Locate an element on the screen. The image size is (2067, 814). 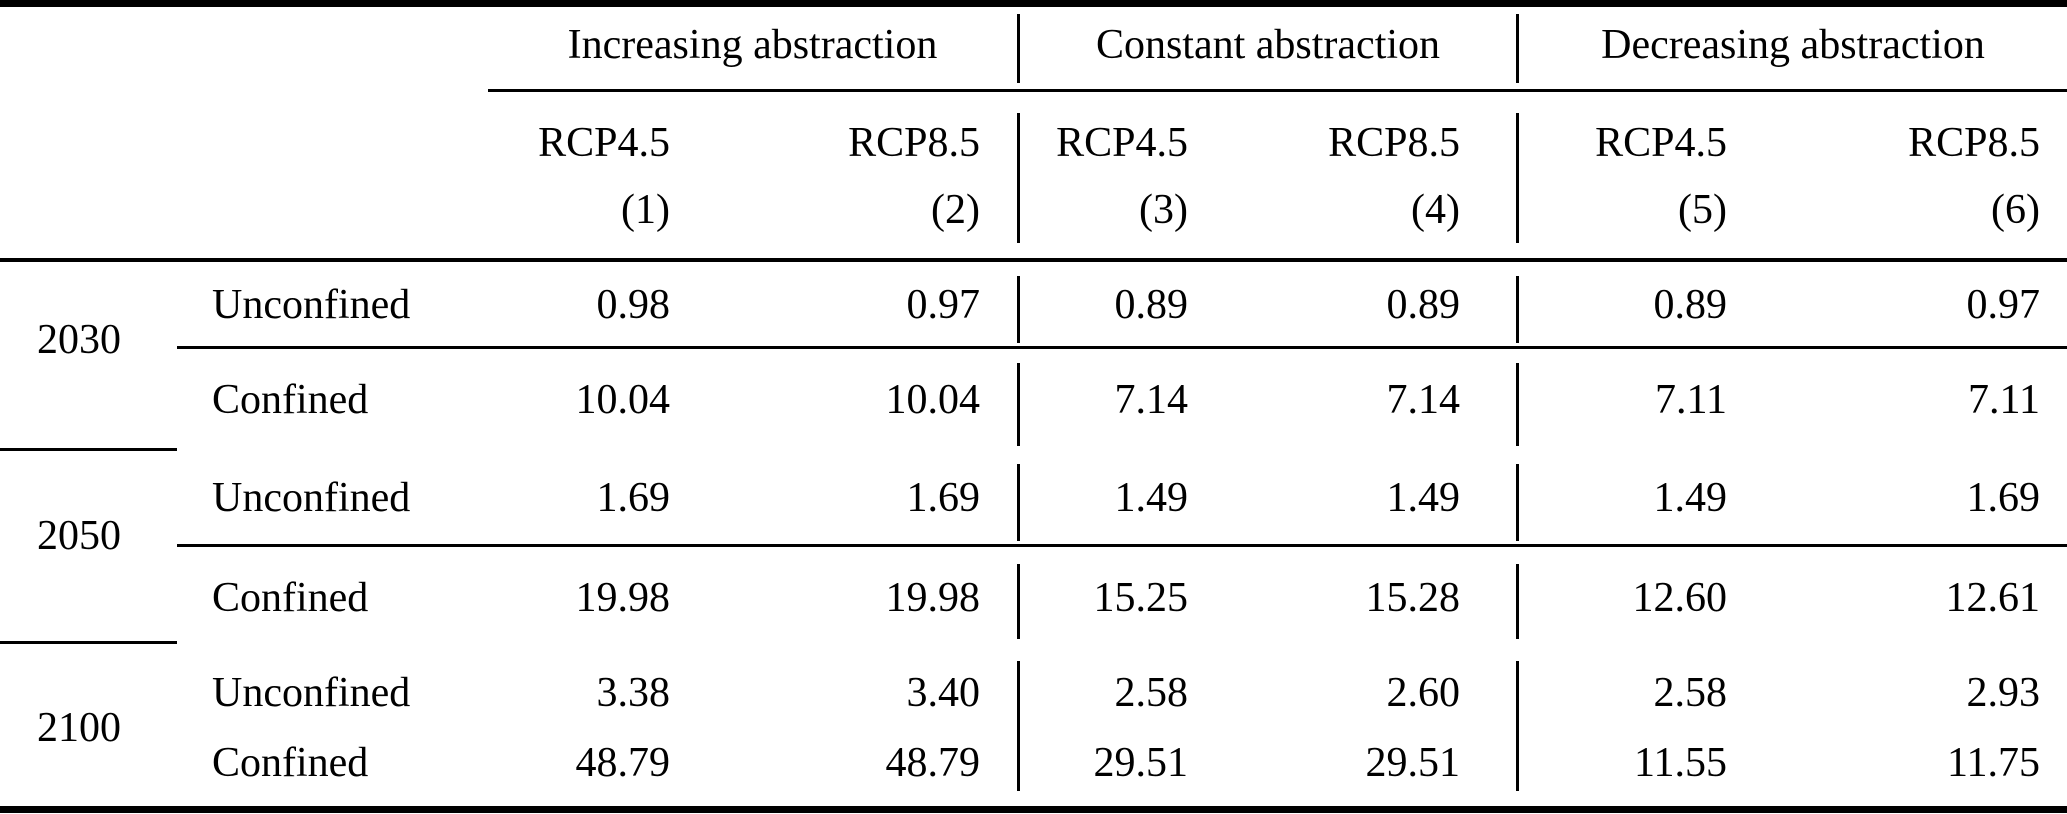
data-cell: 15.25 is located at coordinates (1141, 598).